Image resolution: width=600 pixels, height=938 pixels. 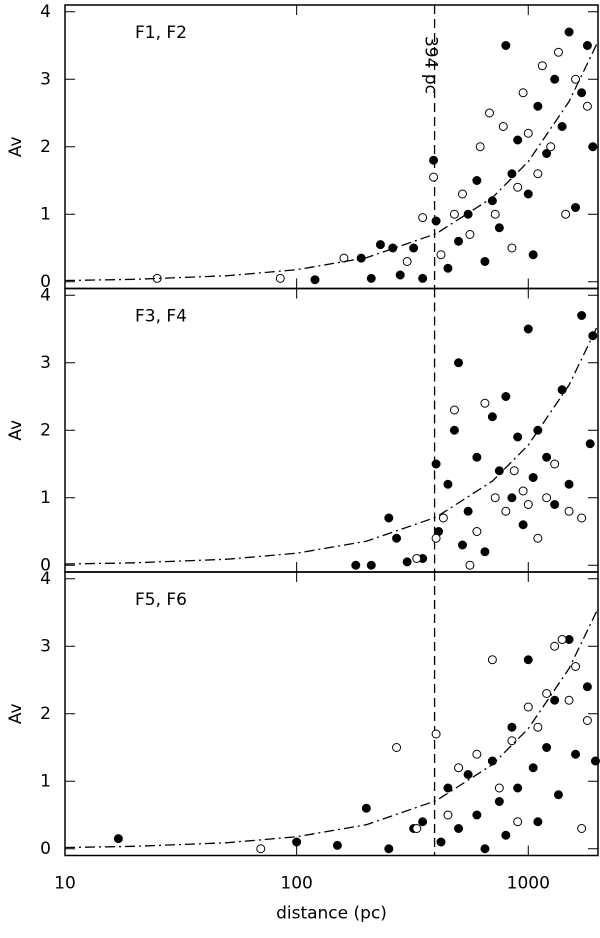 I want to click on y-axis-label: Av, so click(x=16, y=713).